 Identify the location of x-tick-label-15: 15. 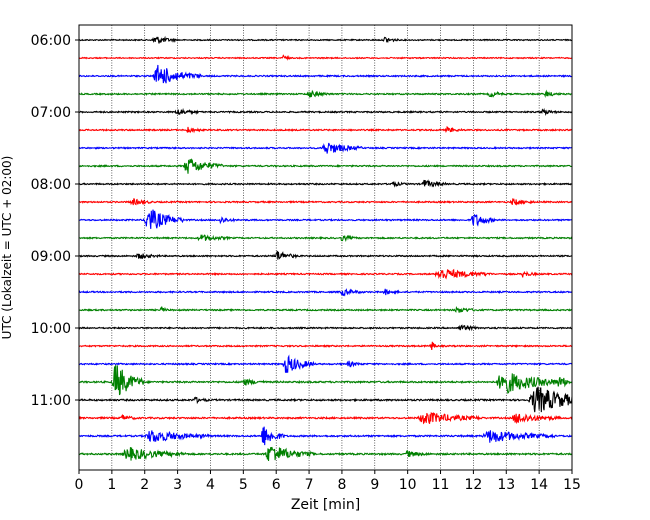
(572, 485).